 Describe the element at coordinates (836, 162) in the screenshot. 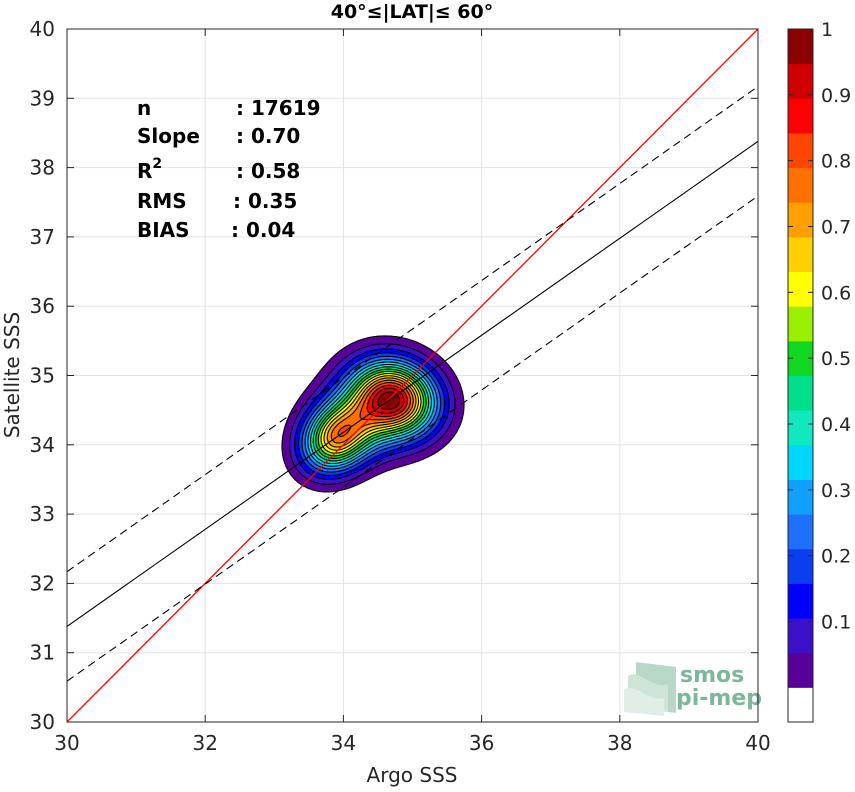

I see `colorbar-tick-label: 0.8` at that location.